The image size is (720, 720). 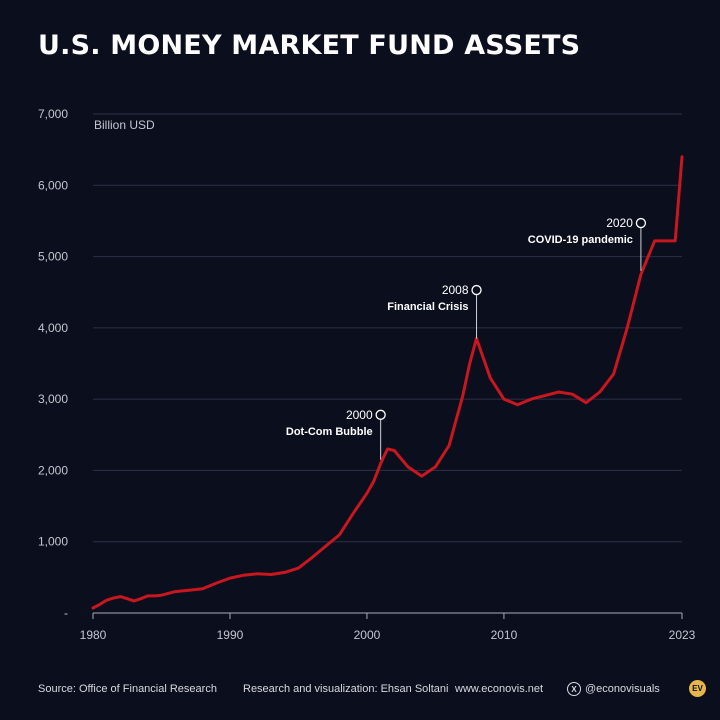 I want to click on social-handle: X @econovisuals, so click(x=613, y=689).